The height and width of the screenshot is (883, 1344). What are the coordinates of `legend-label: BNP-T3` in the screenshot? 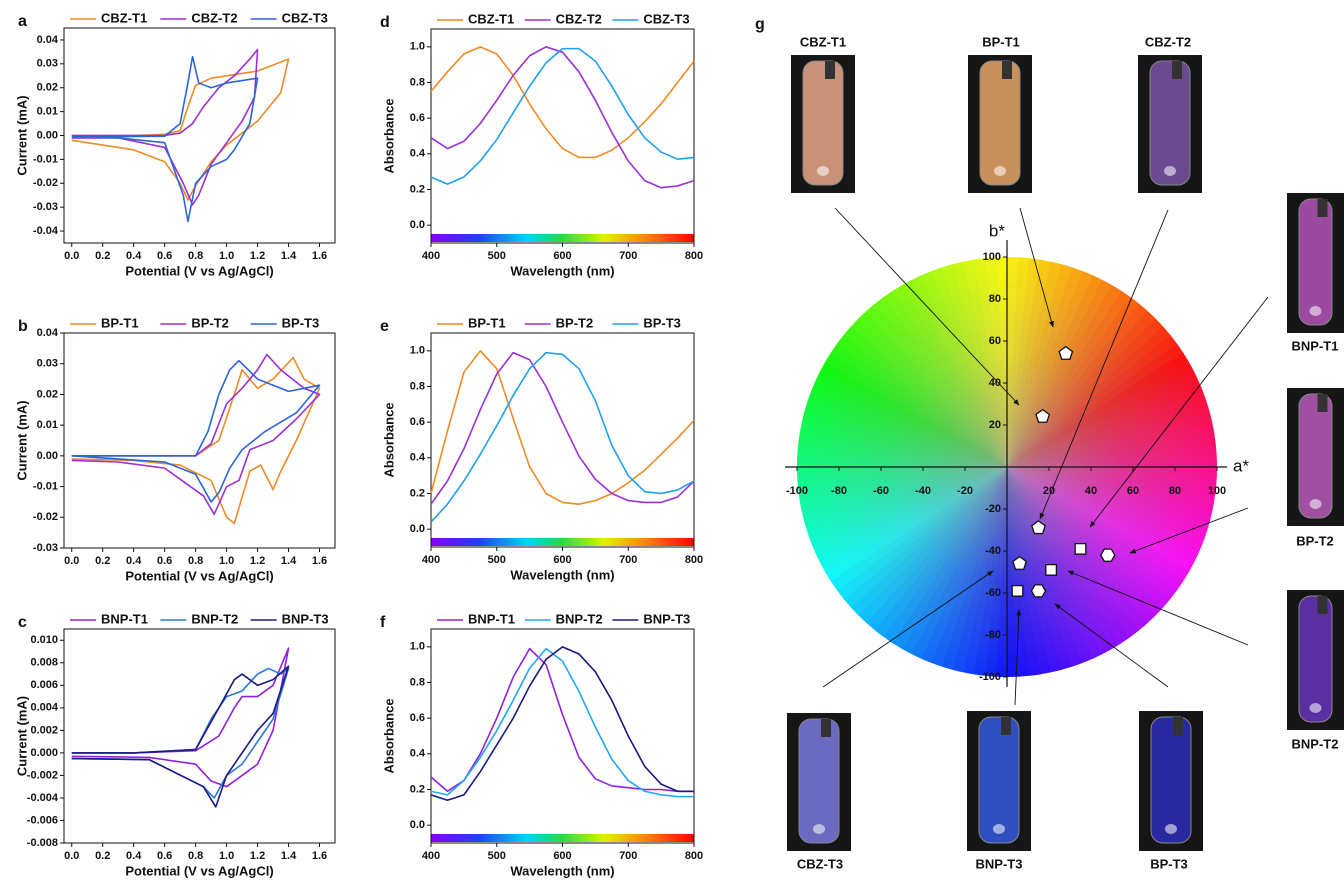 It's located at (305, 618).